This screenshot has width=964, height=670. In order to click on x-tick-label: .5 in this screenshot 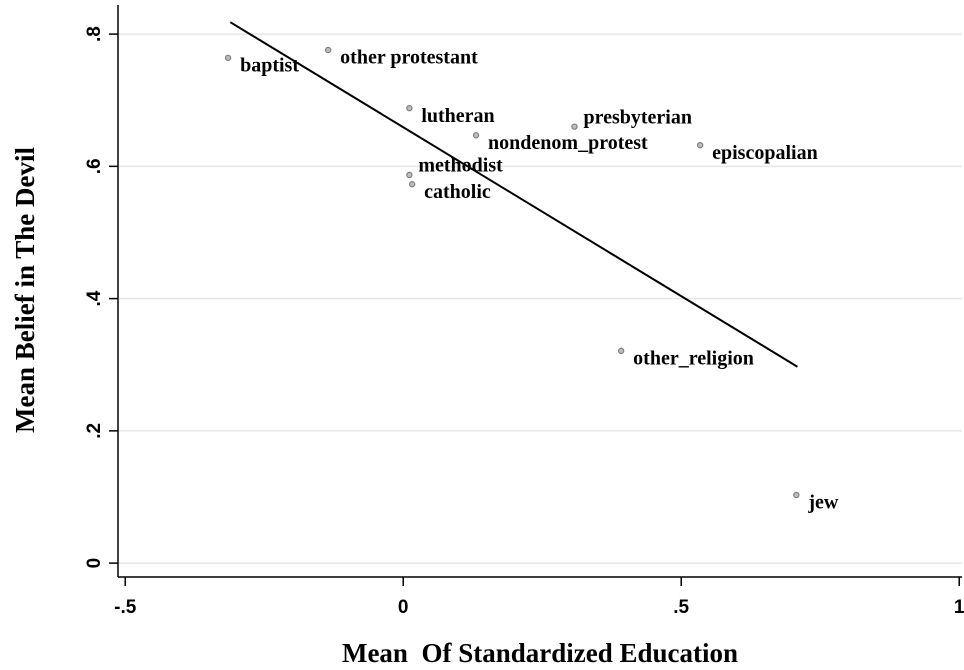, I will do `click(681, 607)`.